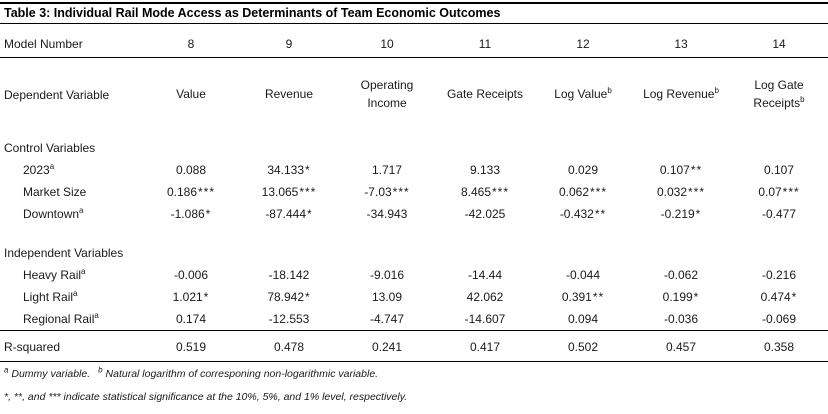 The image size is (828, 414). Describe the element at coordinates (779, 318) in the screenshot. I see `cell-value: -0.069` at that location.